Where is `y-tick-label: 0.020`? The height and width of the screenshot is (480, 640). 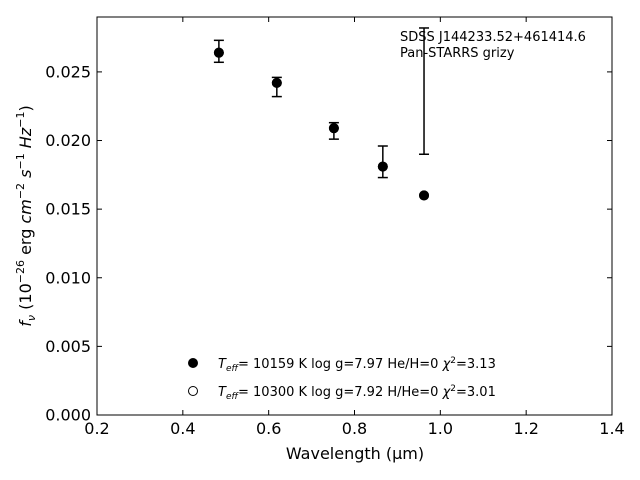
y-tick-label: 0.020 is located at coordinates (68, 140).